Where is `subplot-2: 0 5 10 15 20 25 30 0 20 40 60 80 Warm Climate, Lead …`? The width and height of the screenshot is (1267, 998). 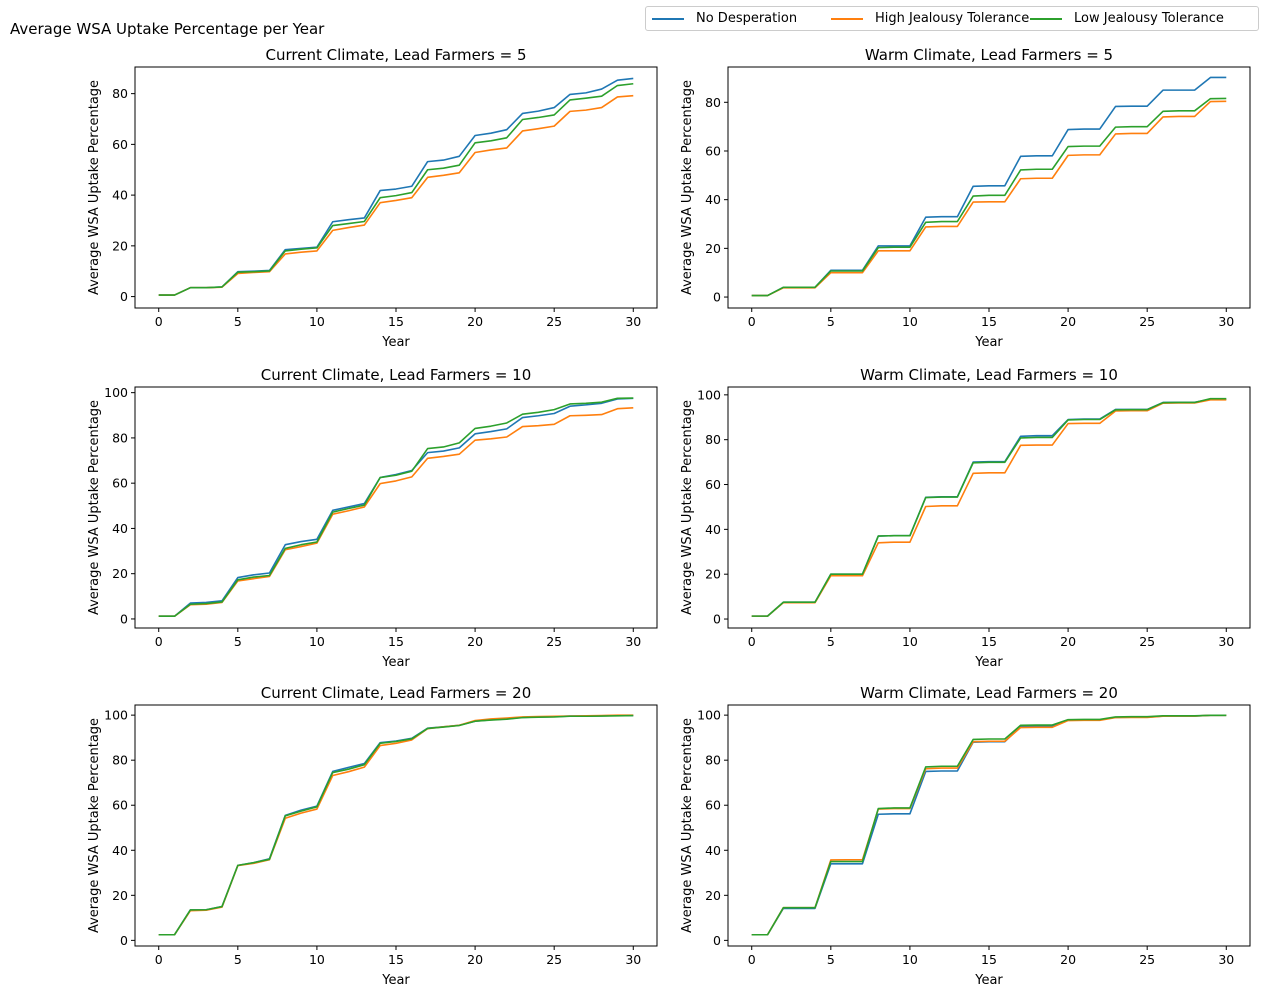
subplot-2: 0 5 10 15 20 25 30 0 20 40 60 80 Warm Climate, Lead … is located at coordinates (965, 198).